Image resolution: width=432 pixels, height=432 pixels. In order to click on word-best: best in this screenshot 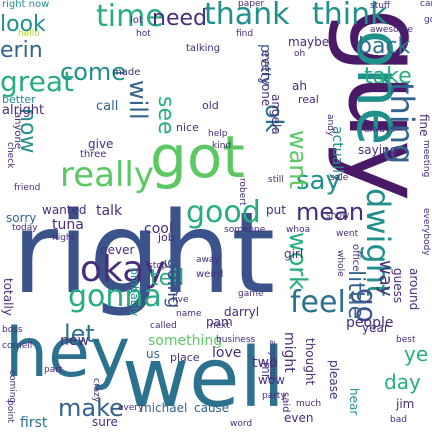, I will do `click(406, 340)`.